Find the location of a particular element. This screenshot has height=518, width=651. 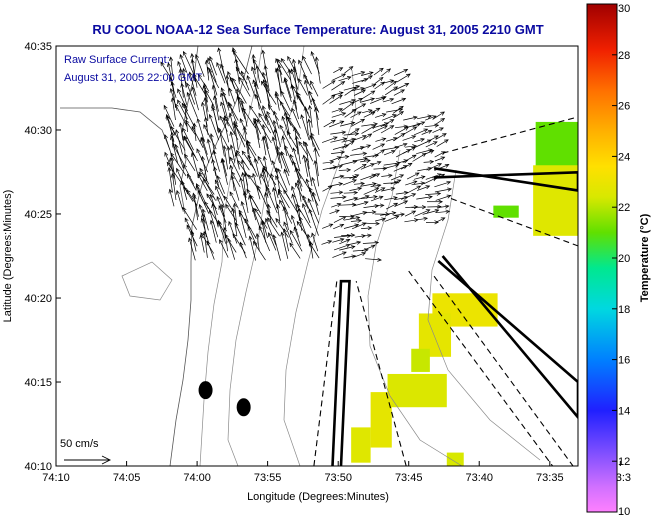

track-dashed is located at coordinates (381, 373).